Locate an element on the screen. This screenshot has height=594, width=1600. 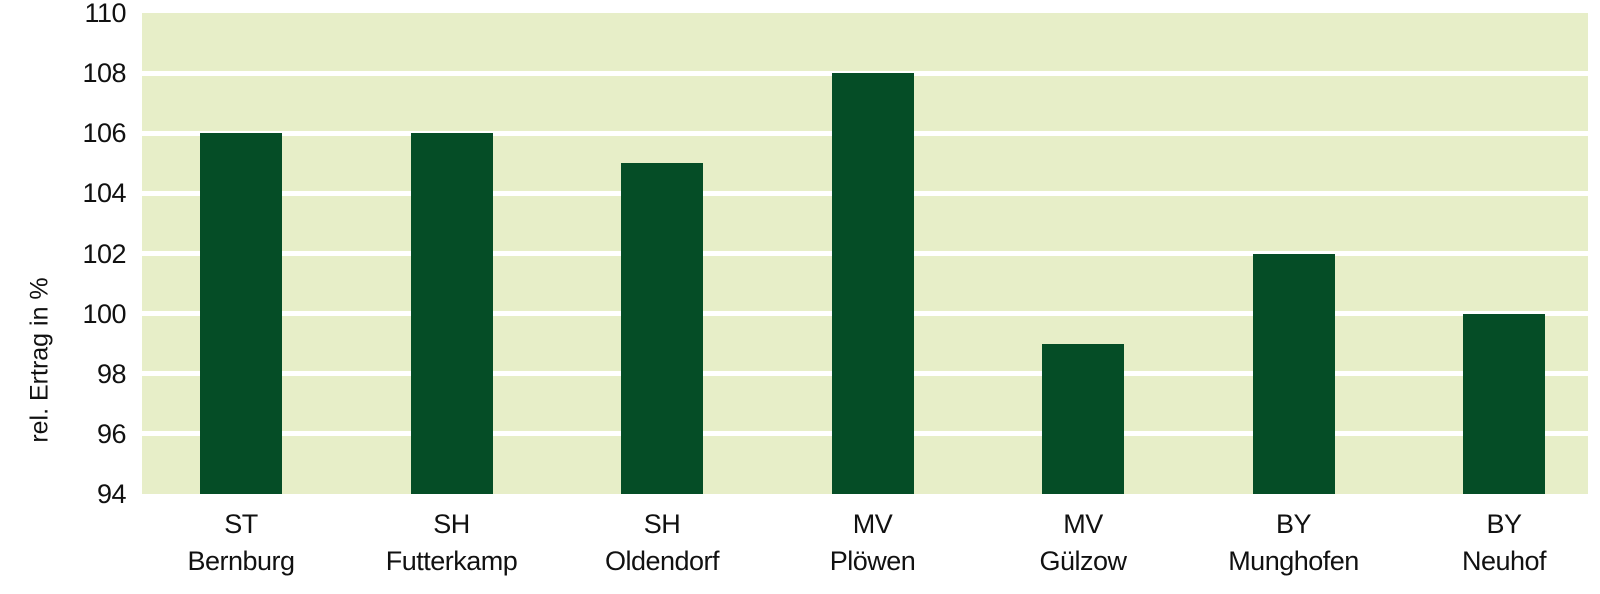
category-site: Plöwen is located at coordinates (872, 561).